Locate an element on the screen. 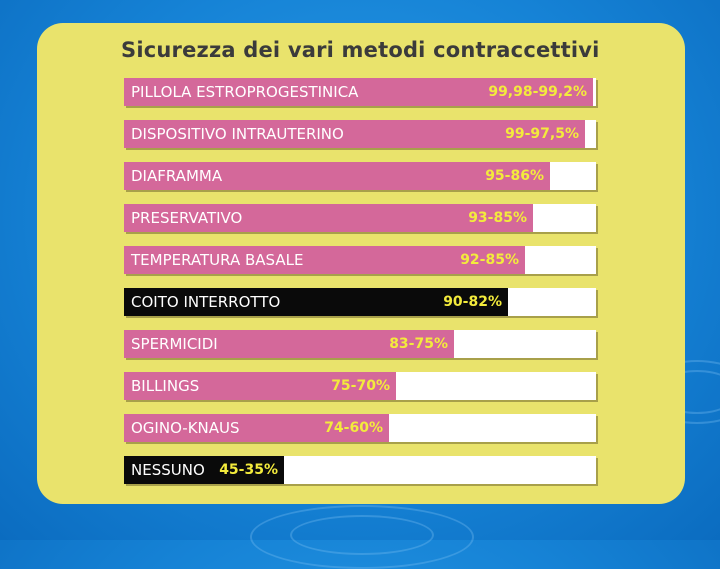  bar-label: BILLINGS is located at coordinates (165, 386).